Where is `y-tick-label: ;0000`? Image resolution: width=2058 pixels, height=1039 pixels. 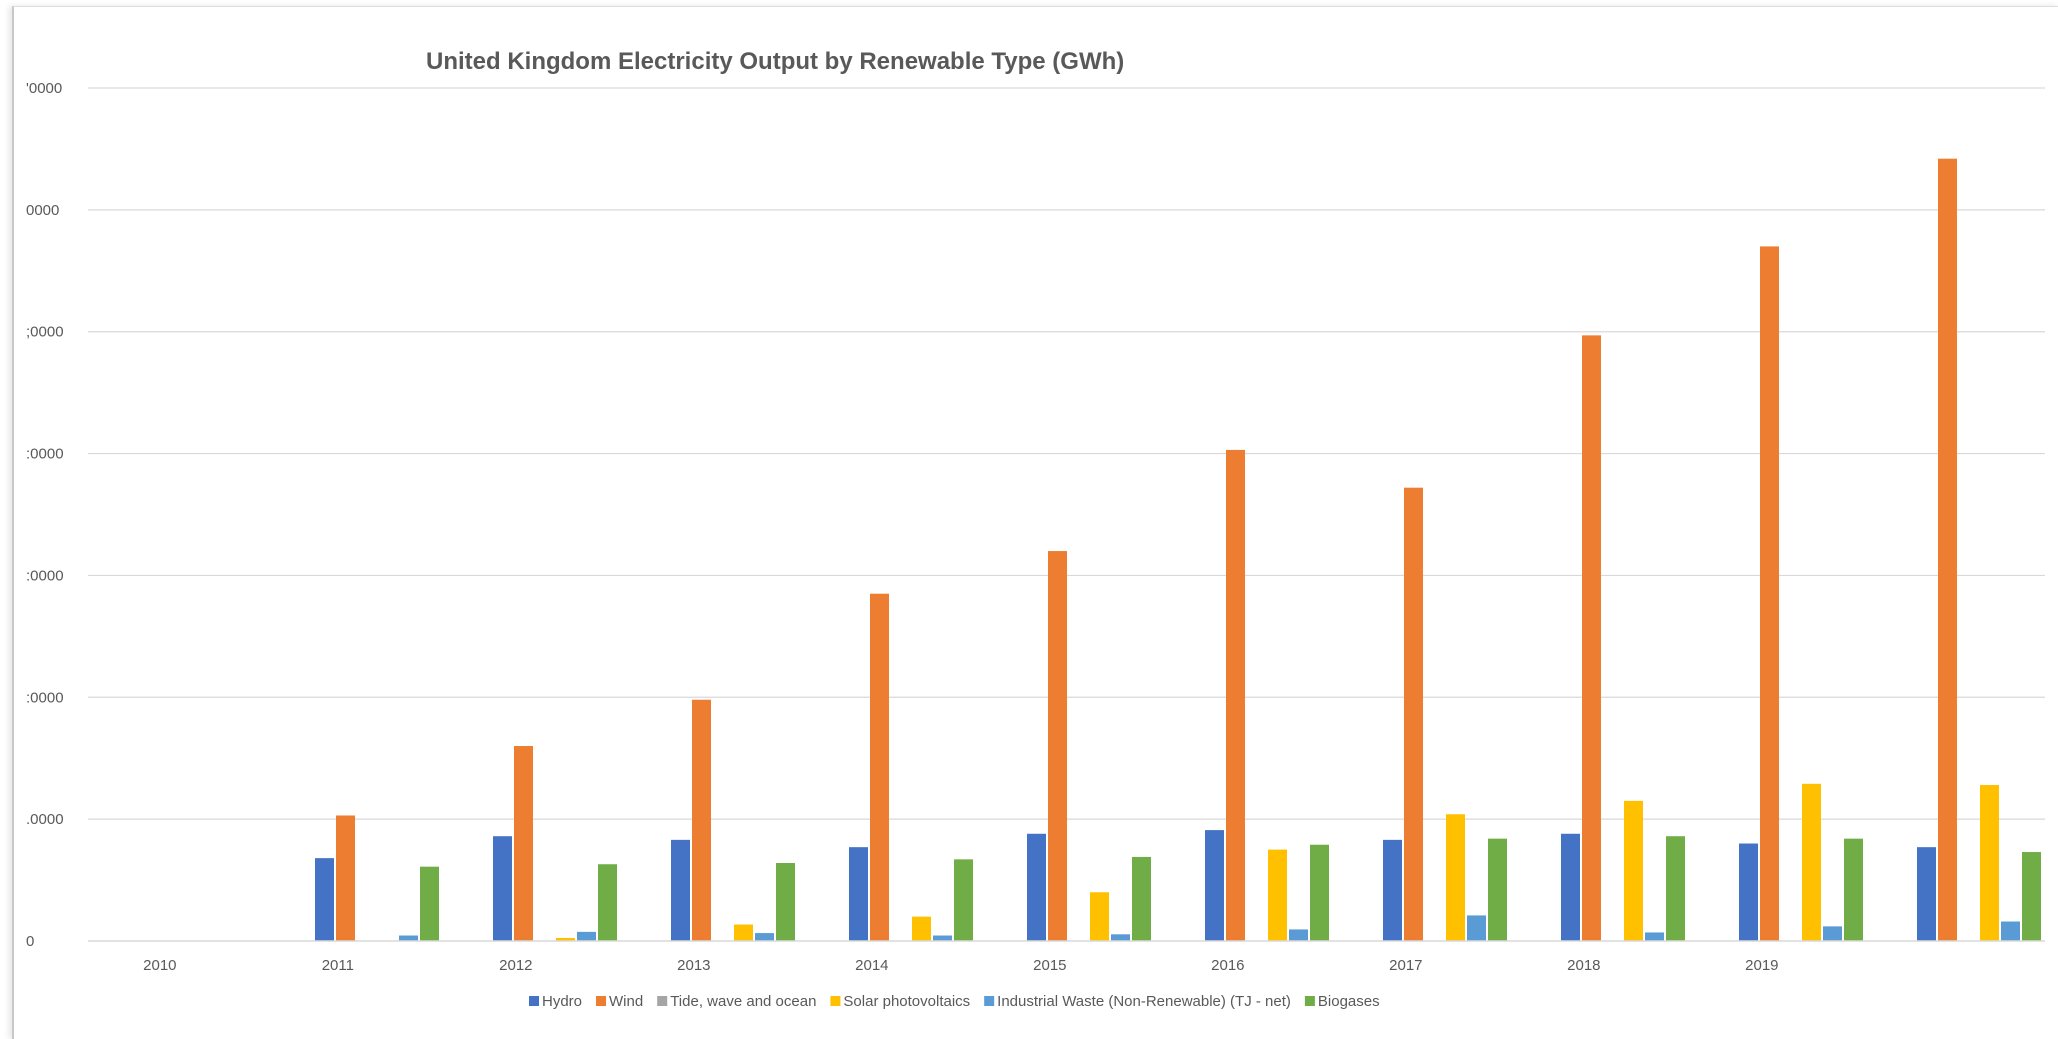 y-tick-label: ;0000 is located at coordinates (45, 332).